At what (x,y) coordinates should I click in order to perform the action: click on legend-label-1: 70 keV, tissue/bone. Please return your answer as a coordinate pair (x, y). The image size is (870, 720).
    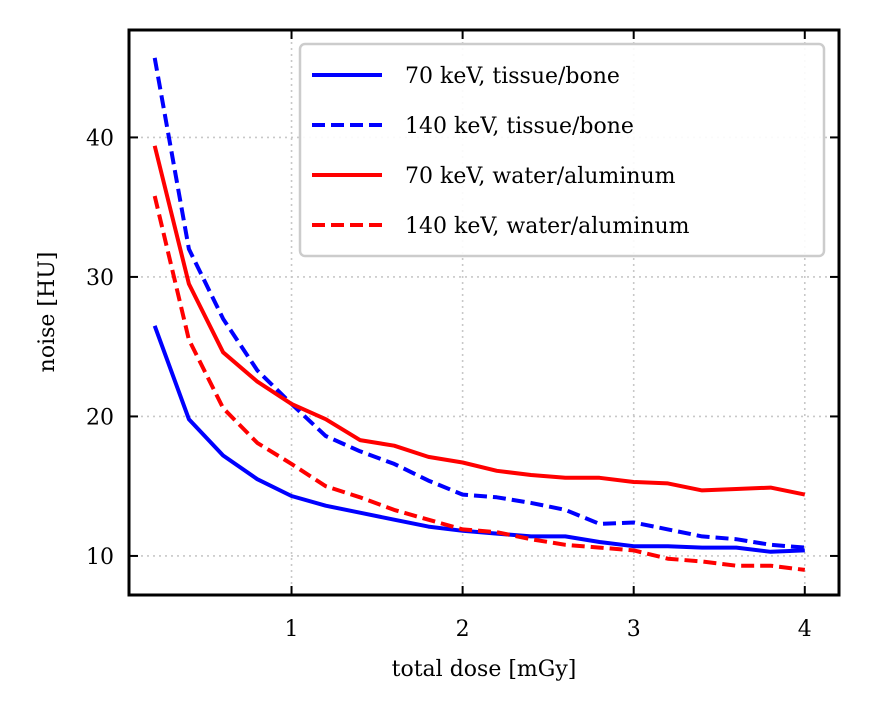
    Looking at the image, I should click on (512, 76).